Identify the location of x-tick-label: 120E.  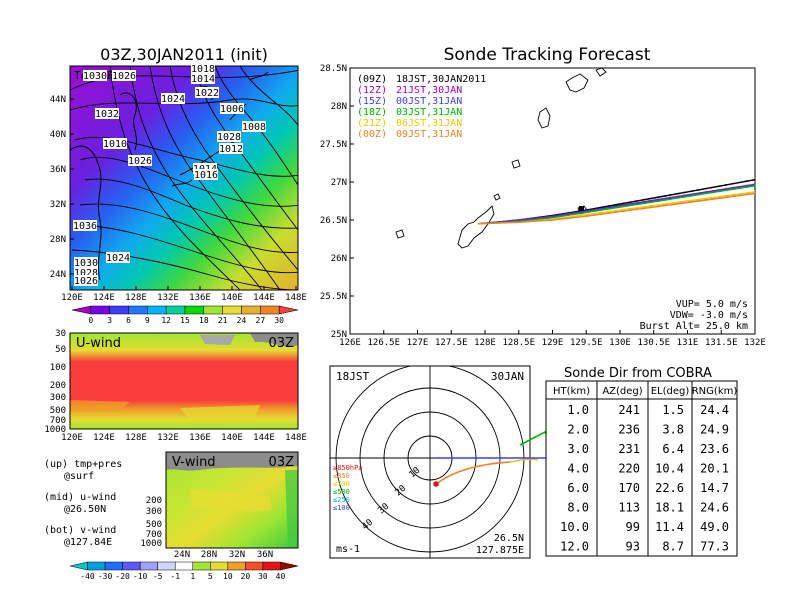
(72, 298).